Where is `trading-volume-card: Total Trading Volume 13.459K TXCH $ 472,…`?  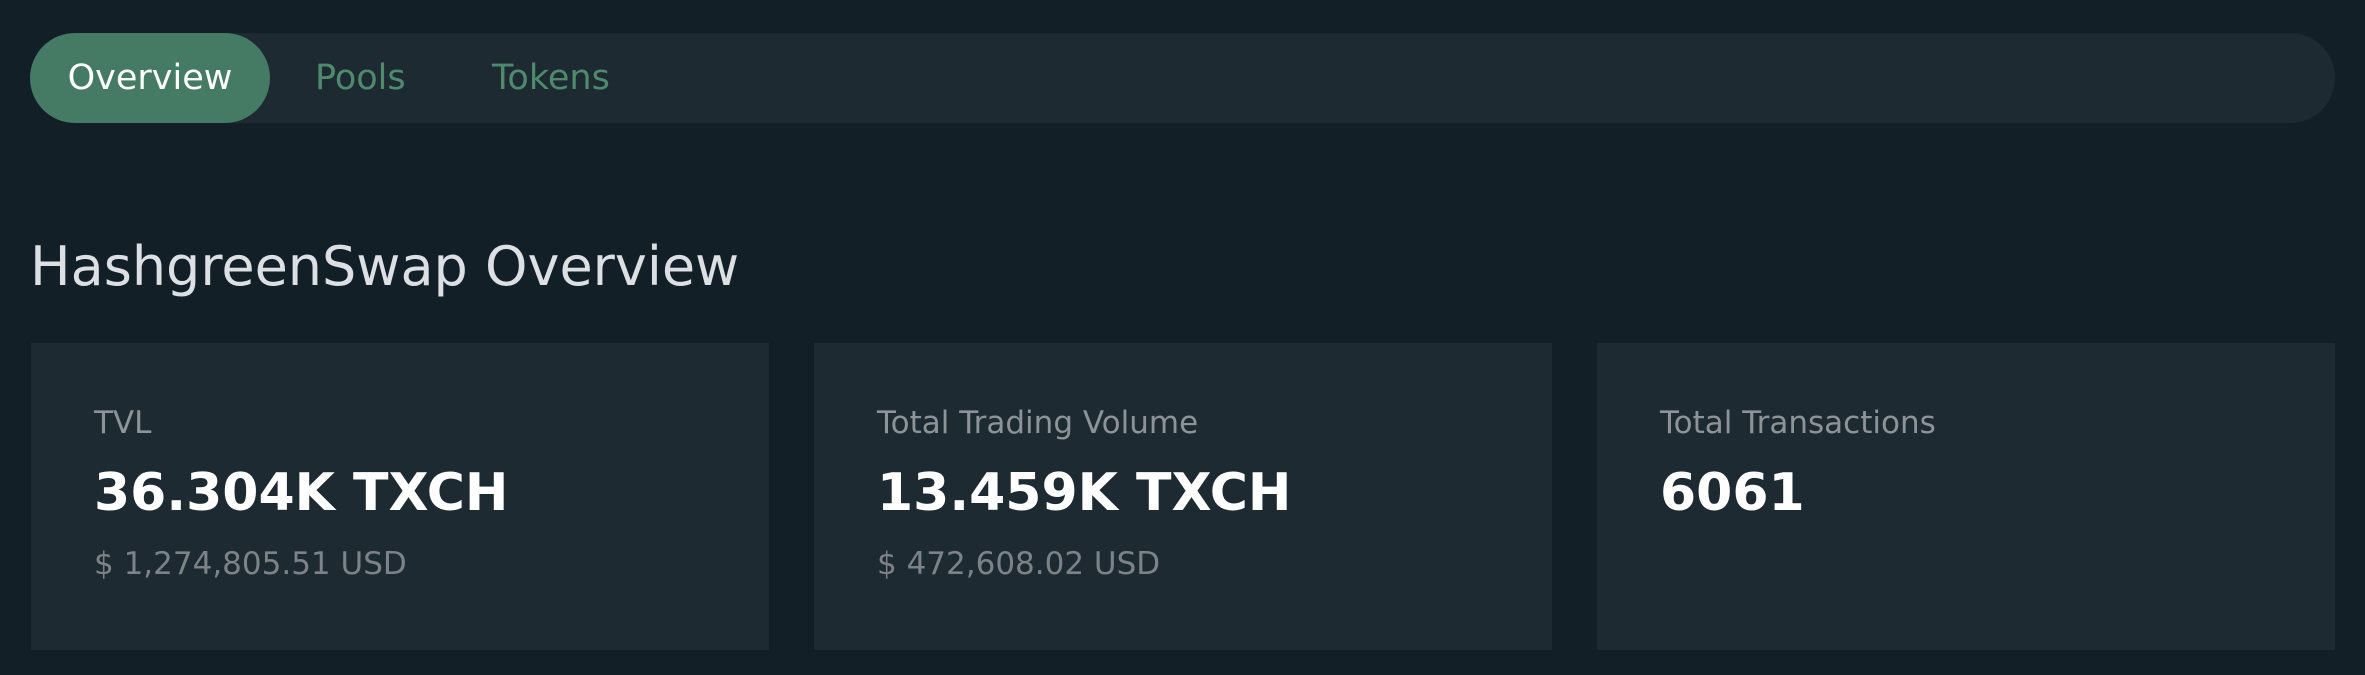 trading-volume-card: Total Trading Volume 13.459K TXCH $ 472,… is located at coordinates (1183, 496).